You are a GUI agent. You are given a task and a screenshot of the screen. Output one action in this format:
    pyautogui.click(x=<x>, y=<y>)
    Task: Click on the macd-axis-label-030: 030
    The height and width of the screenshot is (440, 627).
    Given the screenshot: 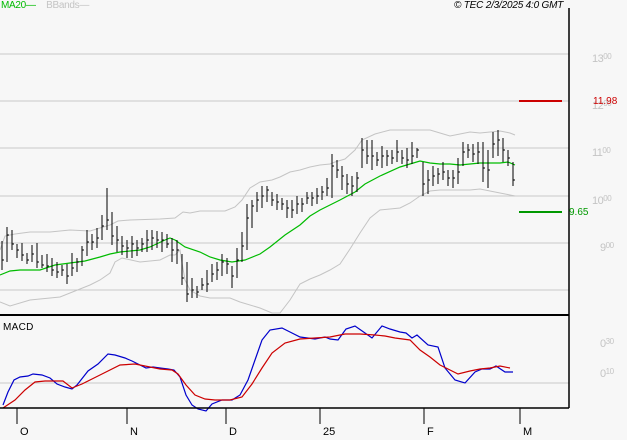 What is the action you would take?
    pyautogui.click(x=607, y=343)
    